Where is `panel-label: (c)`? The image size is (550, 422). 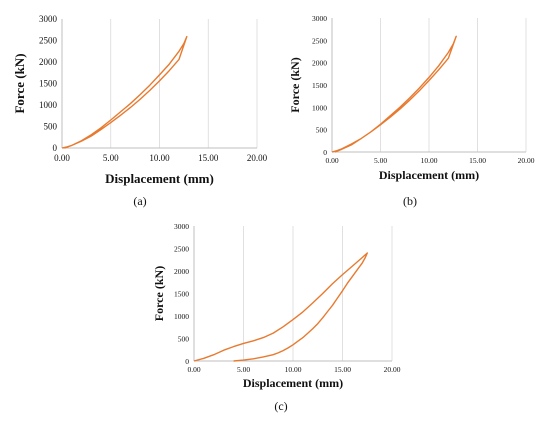
panel-label: (c) is located at coordinates (280, 406).